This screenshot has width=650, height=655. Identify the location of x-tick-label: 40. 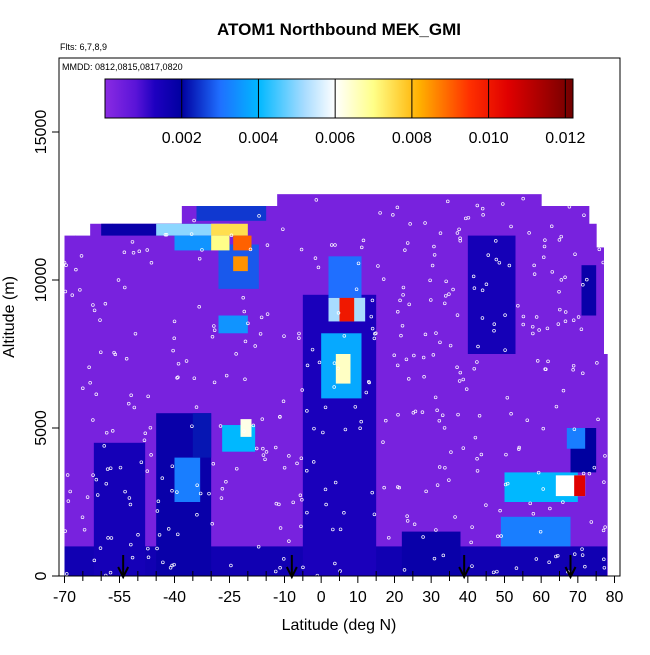
(468, 597).